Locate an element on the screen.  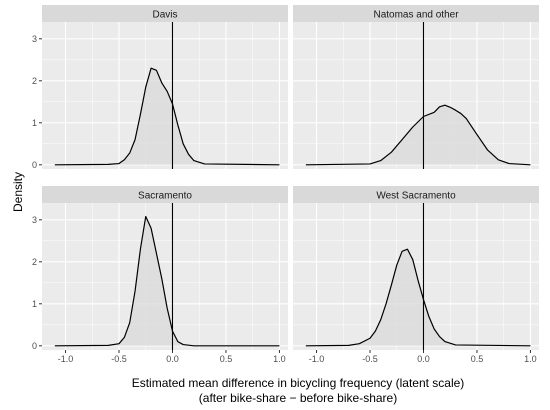
strip-davis is located at coordinates (165, 13).